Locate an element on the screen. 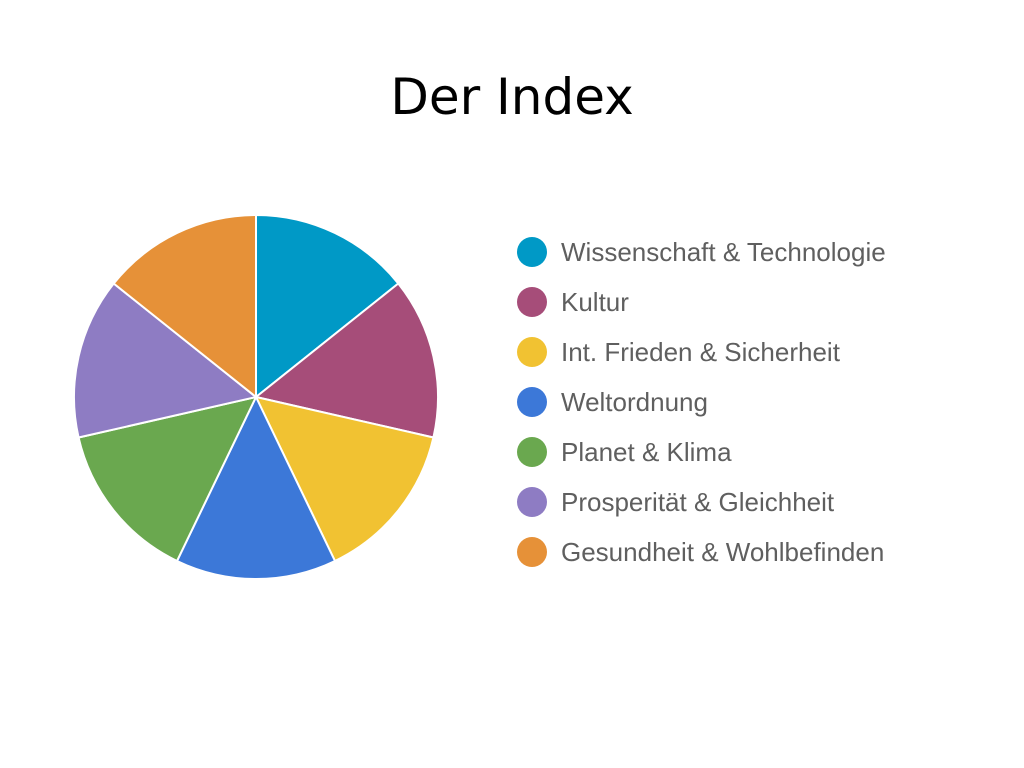  legend-label: Weltordnung is located at coordinates (634, 401).